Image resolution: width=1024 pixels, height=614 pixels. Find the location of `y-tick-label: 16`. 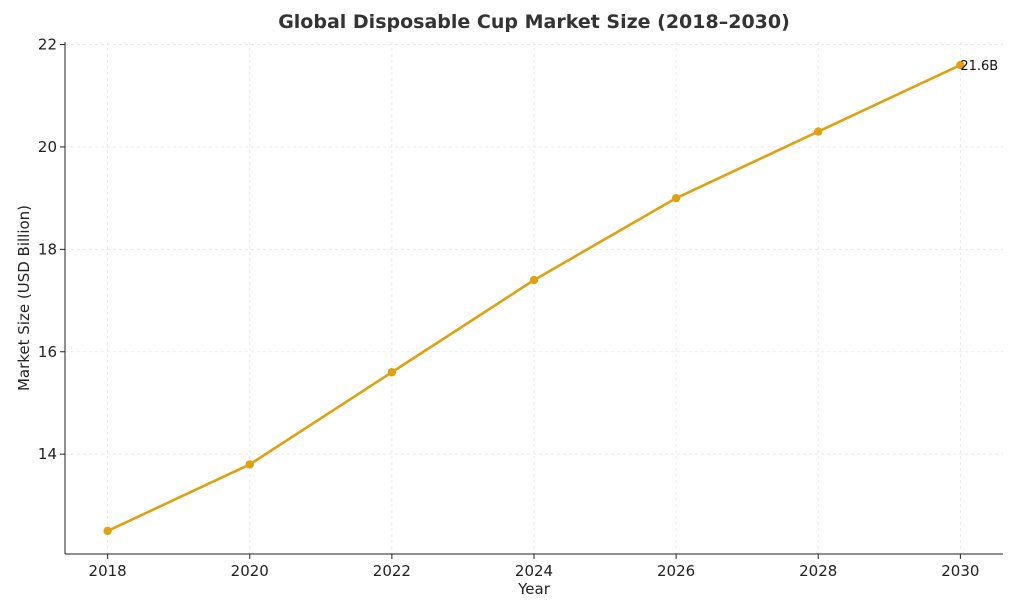

y-tick-label: 16 is located at coordinates (47, 352).